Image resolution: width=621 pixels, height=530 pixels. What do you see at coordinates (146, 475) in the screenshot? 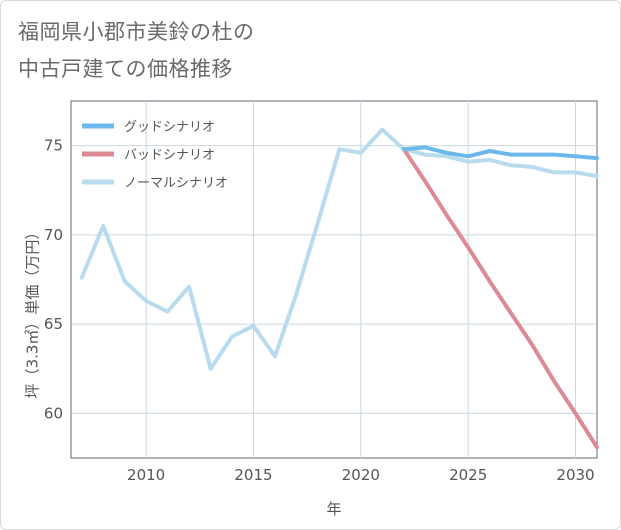
I see `x-tick-label: 2010` at bounding box center [146, 475].